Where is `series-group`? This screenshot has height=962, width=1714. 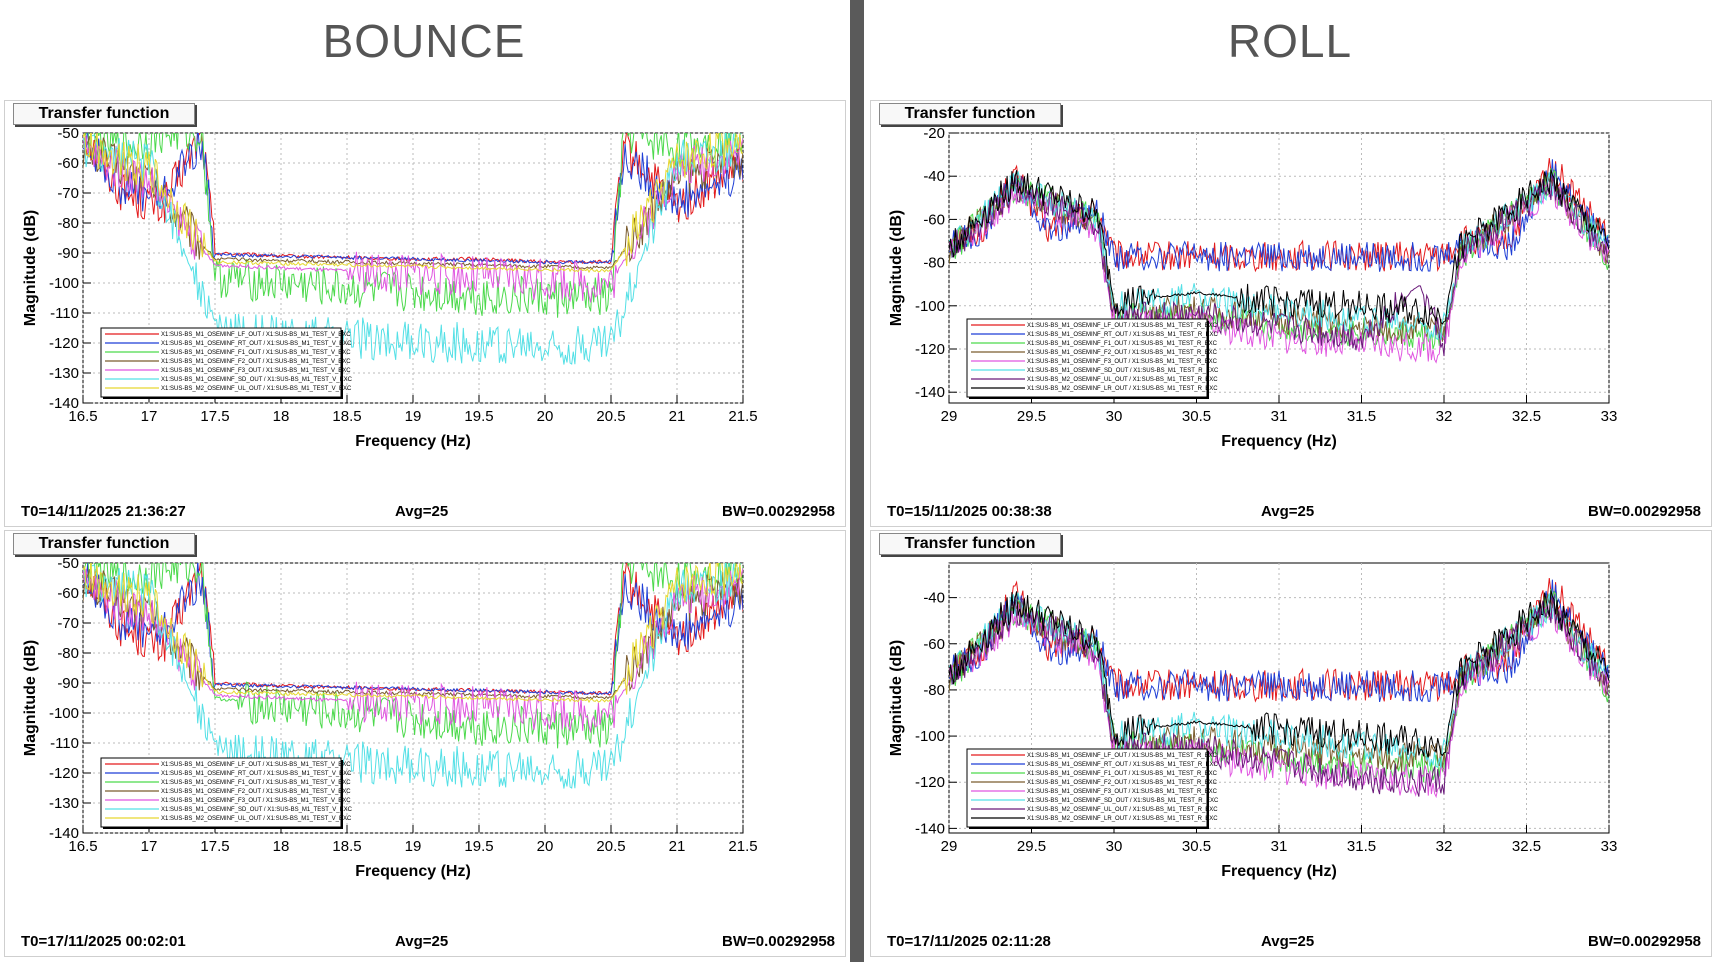 series-group is located at coordinates (413, 249).